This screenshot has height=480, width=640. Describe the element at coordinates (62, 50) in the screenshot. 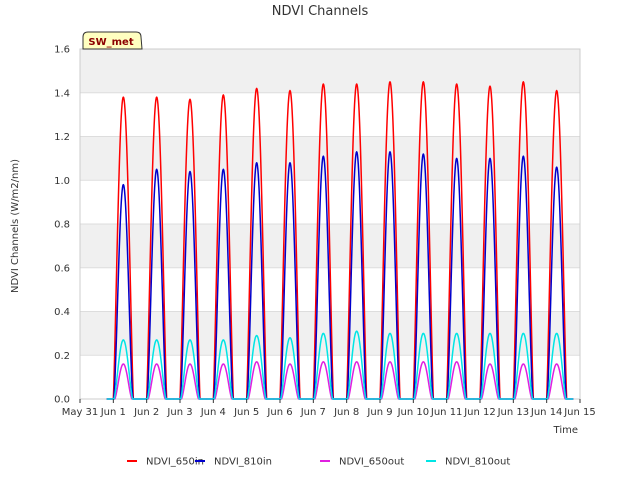

I see `y-tick-label: 1.6` at that location.